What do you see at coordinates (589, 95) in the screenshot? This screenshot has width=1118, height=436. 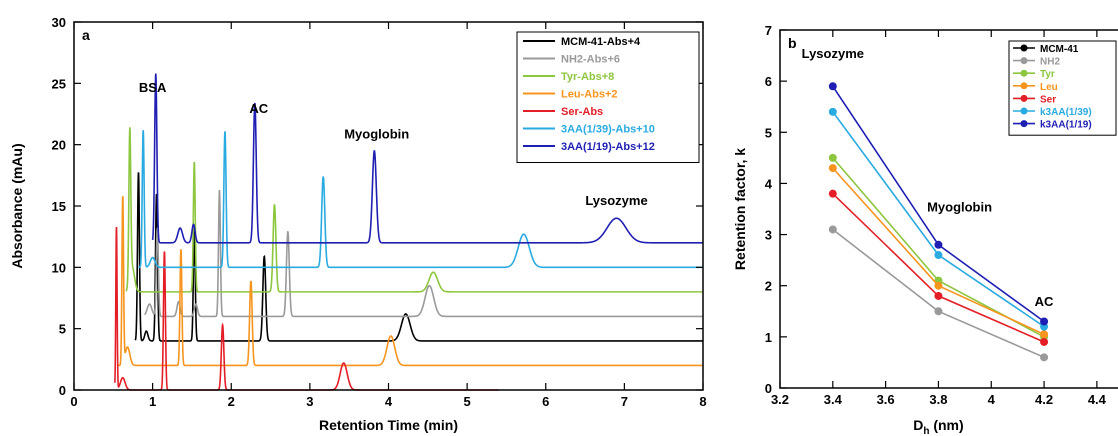 I see `legend-entry-leu-abs-2: Leu-Abs+2` at bounding box center [589, 95].